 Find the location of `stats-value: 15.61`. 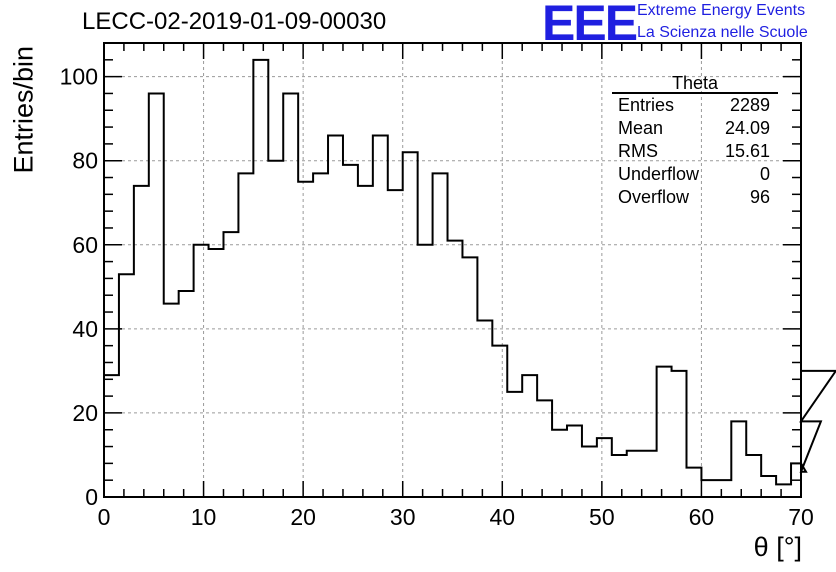

stats-value: 15.61 is located at coordinates (747, 151).